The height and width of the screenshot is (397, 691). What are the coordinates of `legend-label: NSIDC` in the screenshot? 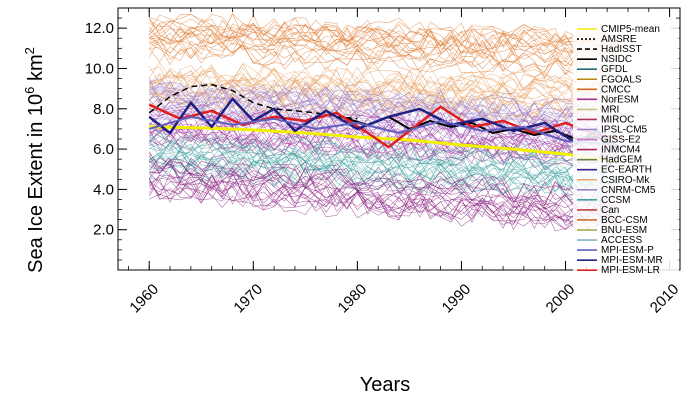 It's located at (616, 59).